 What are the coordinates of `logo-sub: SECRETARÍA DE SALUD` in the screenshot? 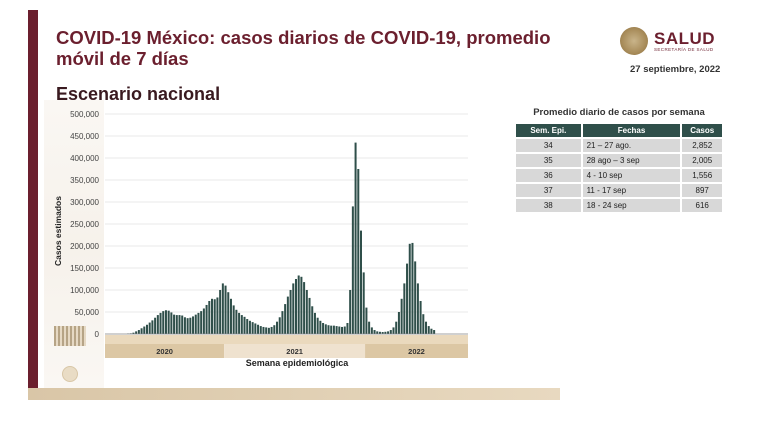 It's located at (684, 49).